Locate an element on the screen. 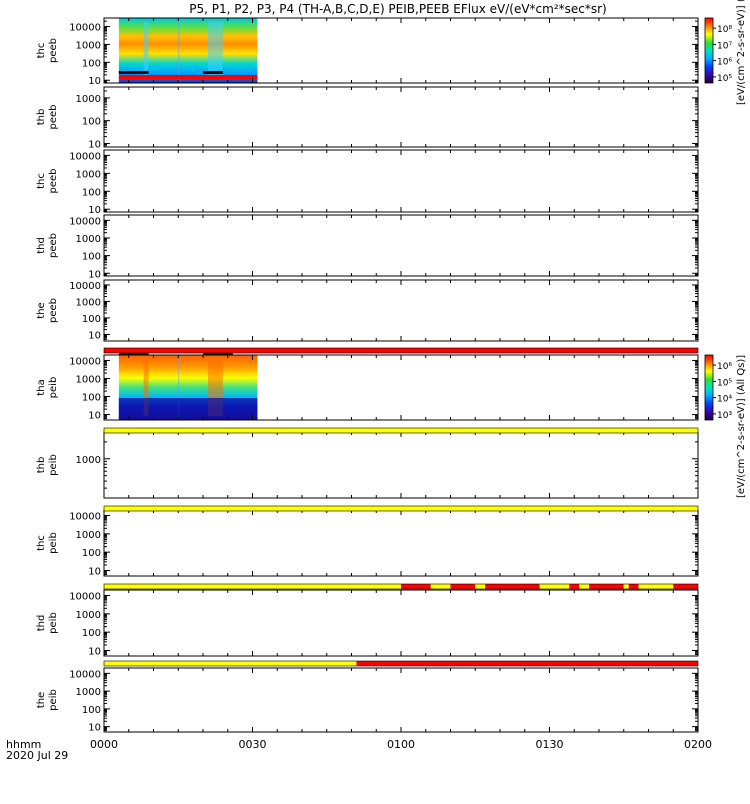 The height and width of the screenshot is (804, 750). colorbar-tick-label: 10⁷ is located at coordinates (724, 46).